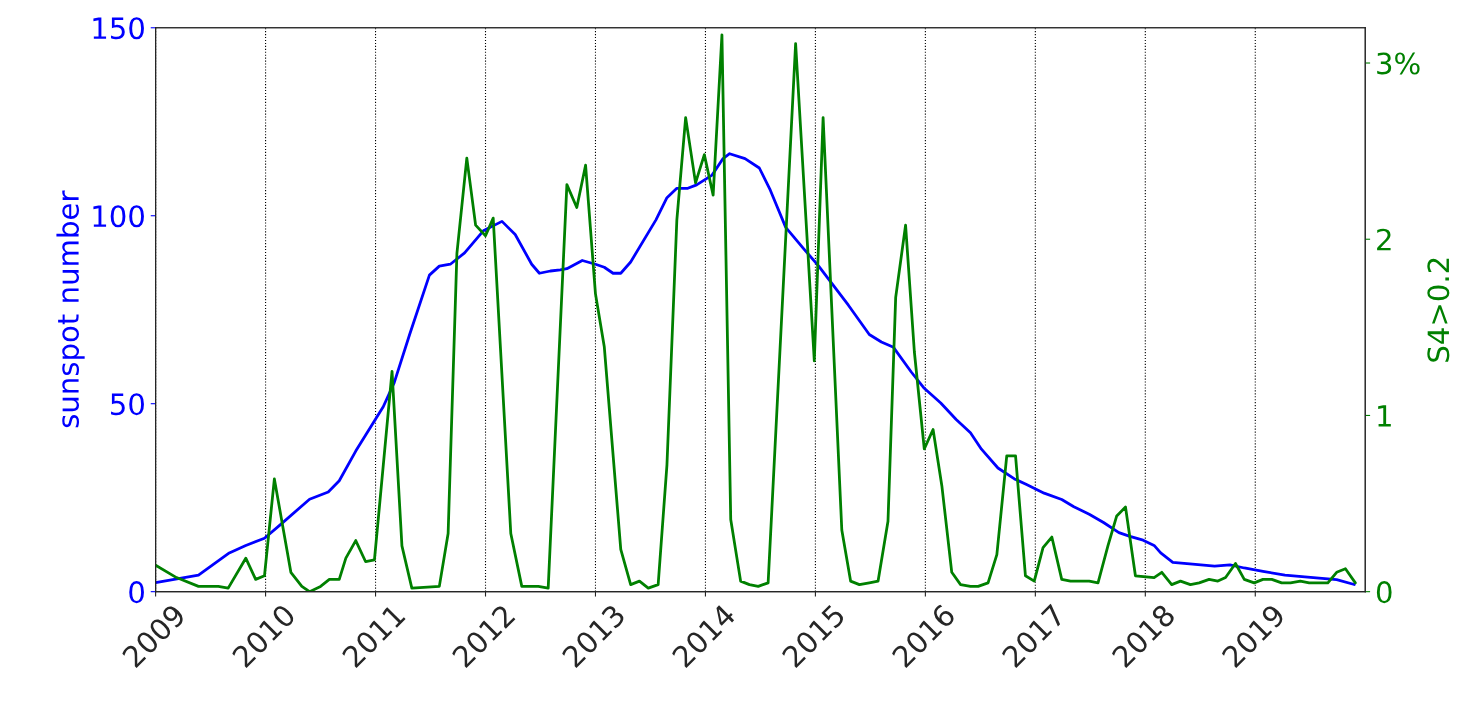  Describe the element at coordinates (1384, 239) in the screenshot. I see `y2-tick-label: 2` at that location.